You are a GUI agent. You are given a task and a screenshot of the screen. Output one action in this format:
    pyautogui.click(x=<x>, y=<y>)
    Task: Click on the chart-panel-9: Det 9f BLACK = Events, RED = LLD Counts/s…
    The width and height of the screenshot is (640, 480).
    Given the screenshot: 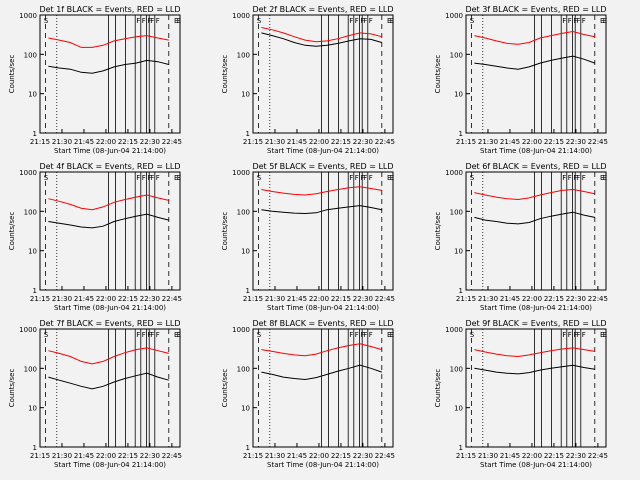 What is the action you would take?
    pyautogui.click(x=521, y=394)
    